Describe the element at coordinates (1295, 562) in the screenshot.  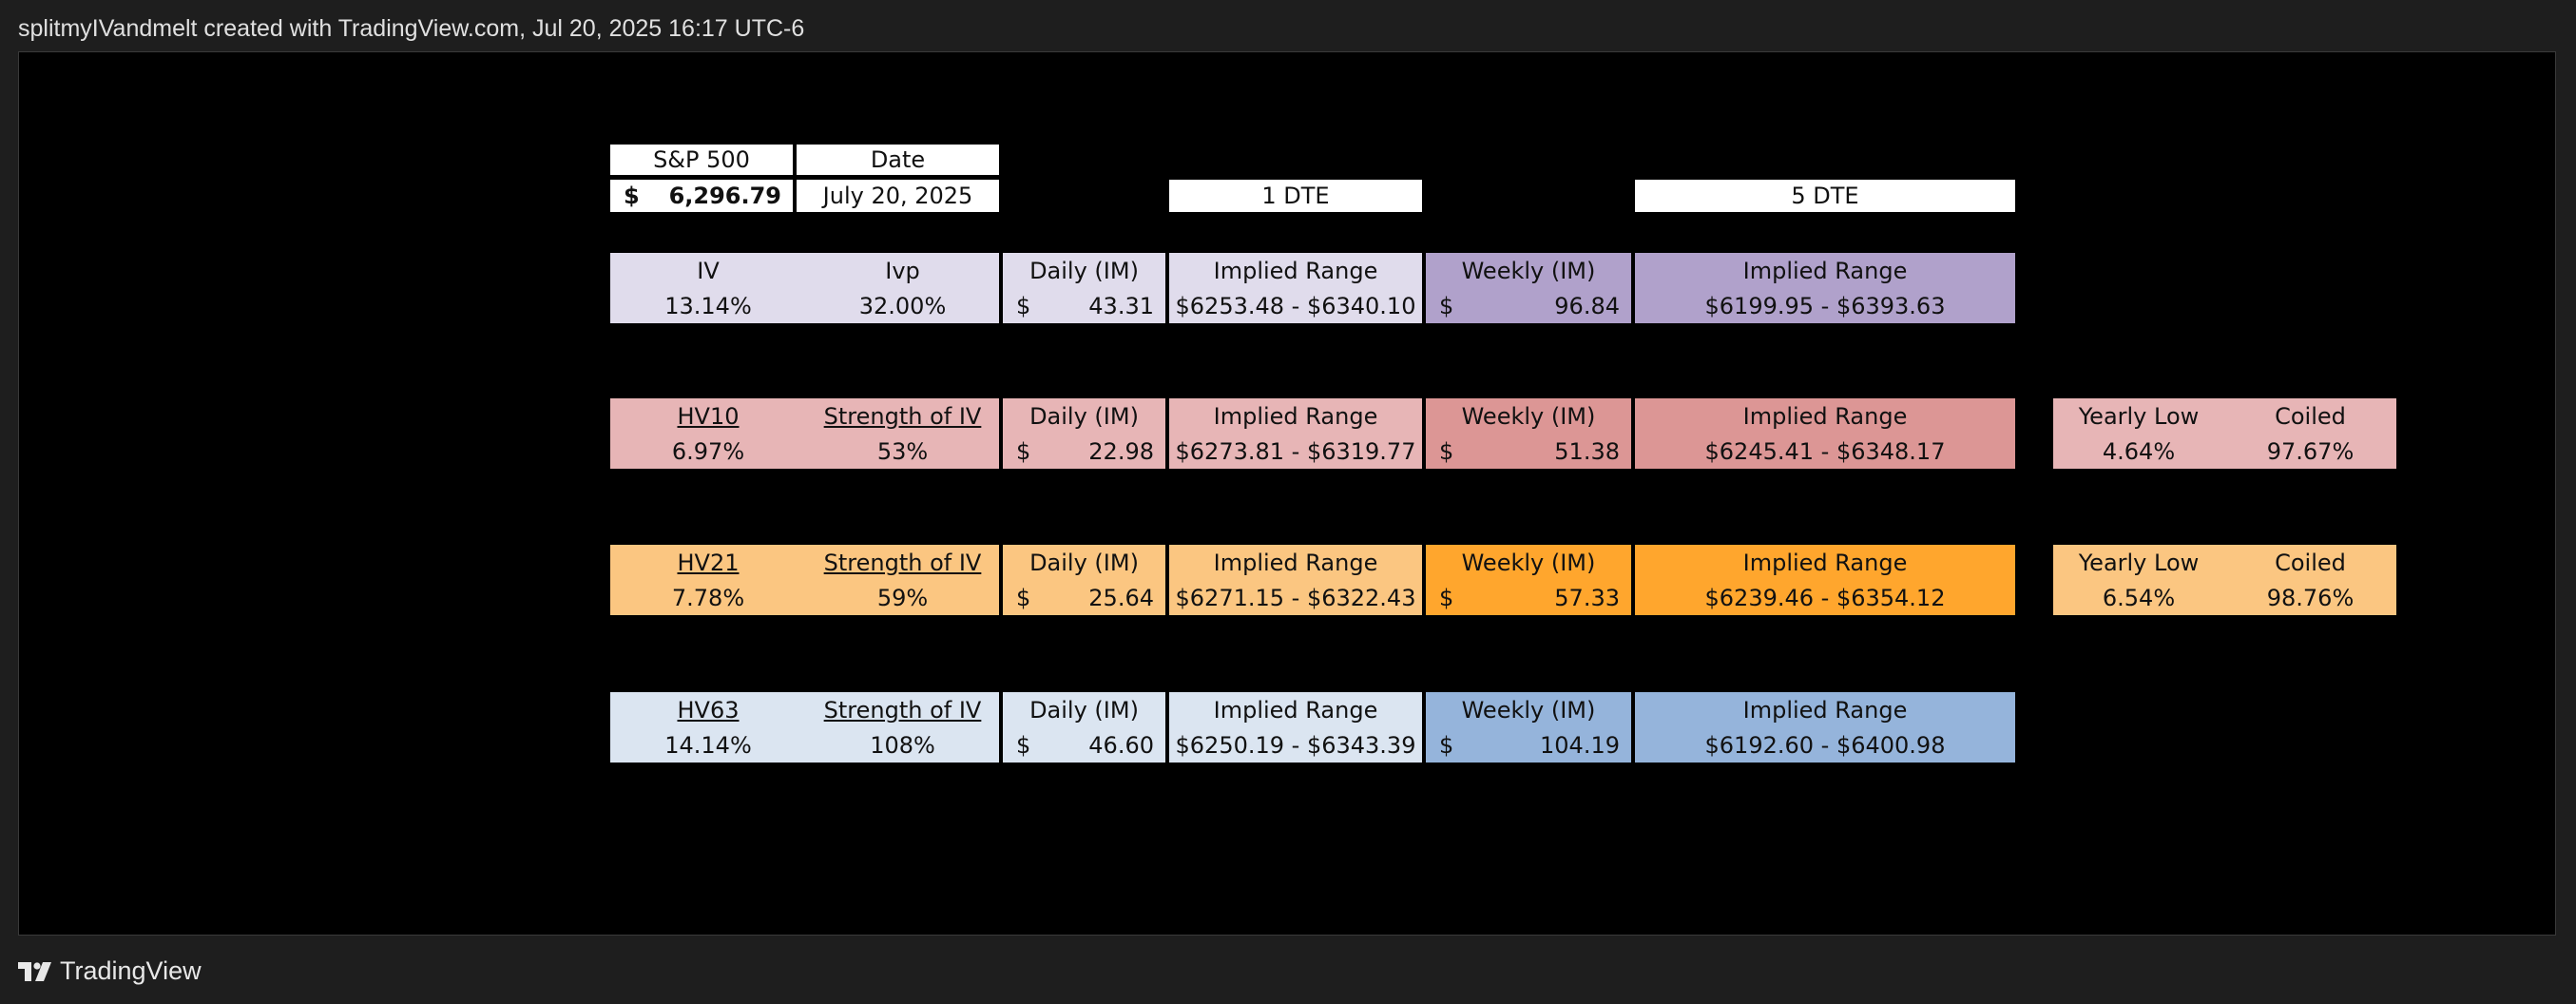
I see `hv21-daily-range-header: Implied Range` at that location.